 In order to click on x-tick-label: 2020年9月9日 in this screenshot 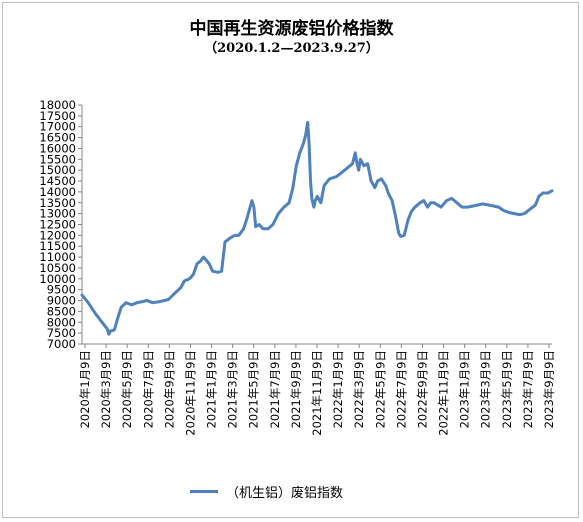, I will do `click(169, 389)`.